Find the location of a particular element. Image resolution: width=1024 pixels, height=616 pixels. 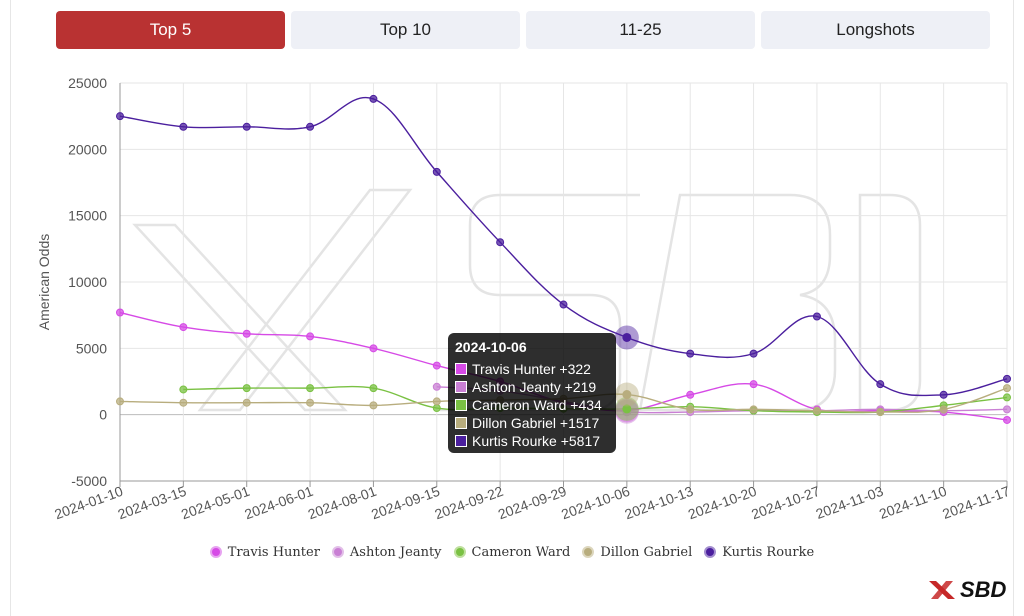

legend-item-dillon-gabriel: Dillon Gabriel is located at coordinates (637, 552).